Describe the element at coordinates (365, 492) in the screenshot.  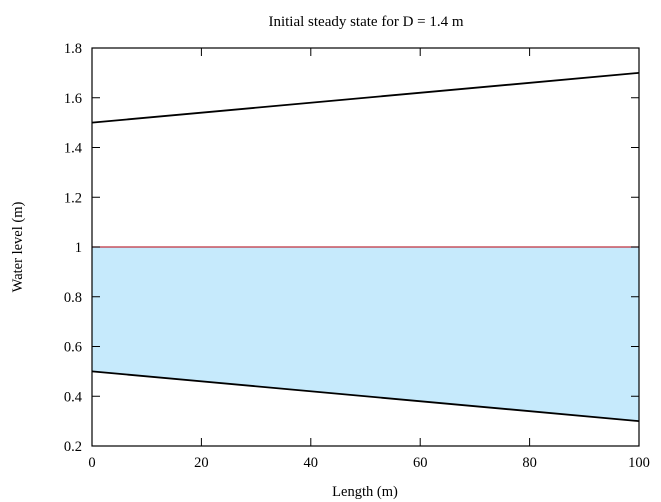
I see `x-axis-label: Length (m)` at that location.